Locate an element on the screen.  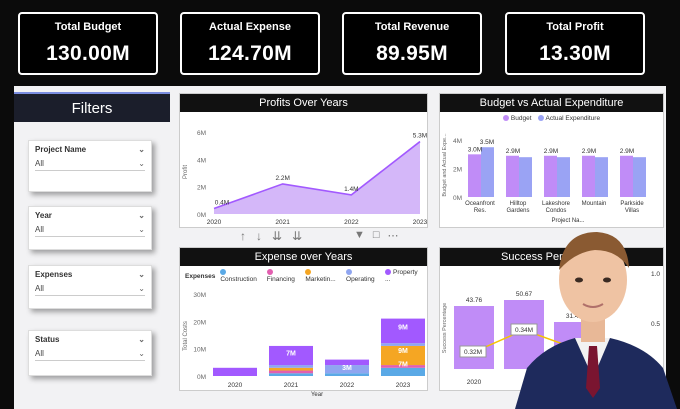
visual-toolbar: ↑ ↓ ⇊ ⇊ is located at coordinates (271, 236).